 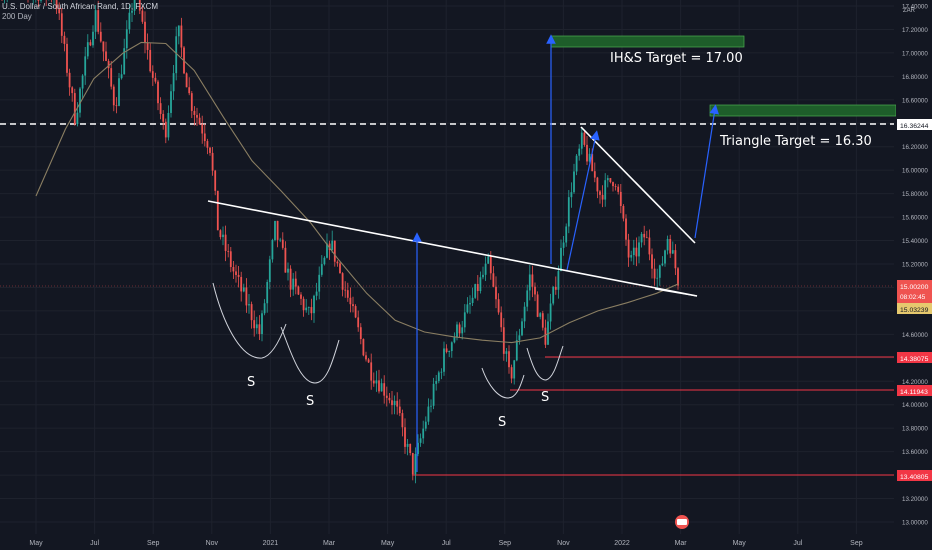 What do you see at coordinates (915, 452) in the screenshot?
I see `price-tick-label: 13.60000` at bounding box center [915, 452].